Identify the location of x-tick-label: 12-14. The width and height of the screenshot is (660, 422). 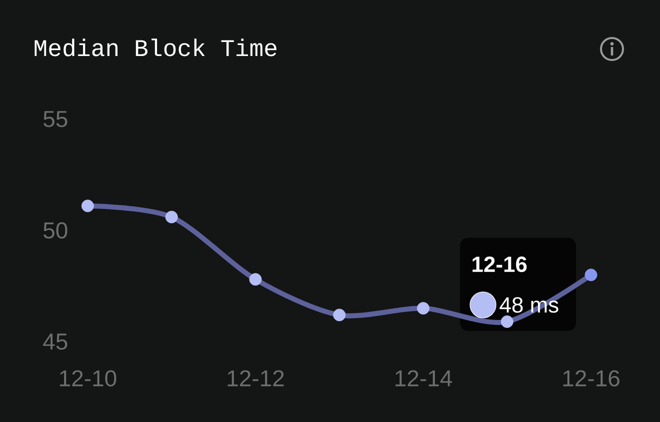
(424, 378).